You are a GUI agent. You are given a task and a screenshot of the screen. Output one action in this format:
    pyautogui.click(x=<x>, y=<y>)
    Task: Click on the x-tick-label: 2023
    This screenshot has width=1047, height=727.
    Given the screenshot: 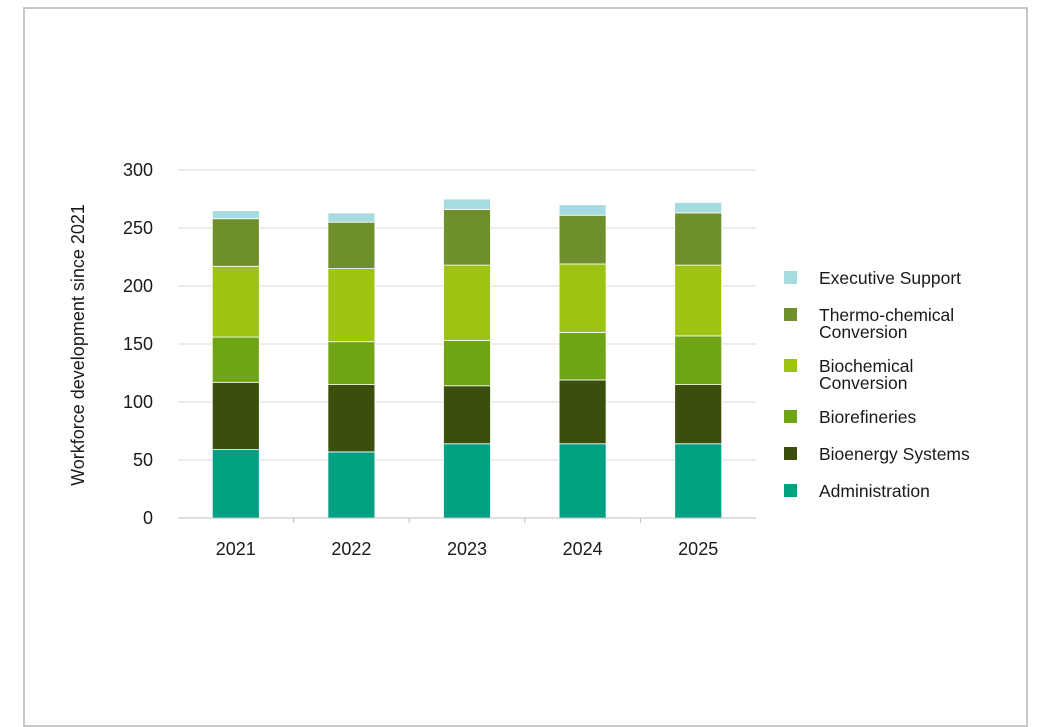 What is the action you would take?
    pyautogui.click(x=467, y=549)
    